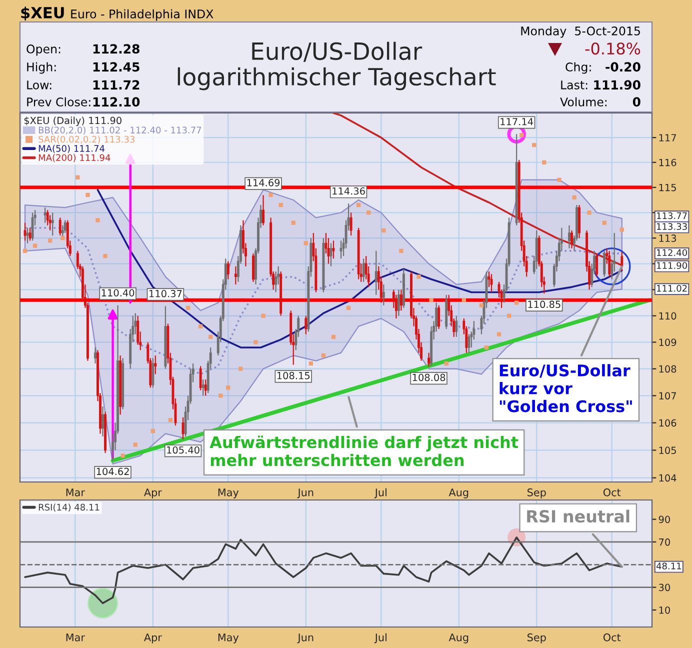 The image size is (692, 648). I want to click on y-tick-label: 110, so click(667, 316).